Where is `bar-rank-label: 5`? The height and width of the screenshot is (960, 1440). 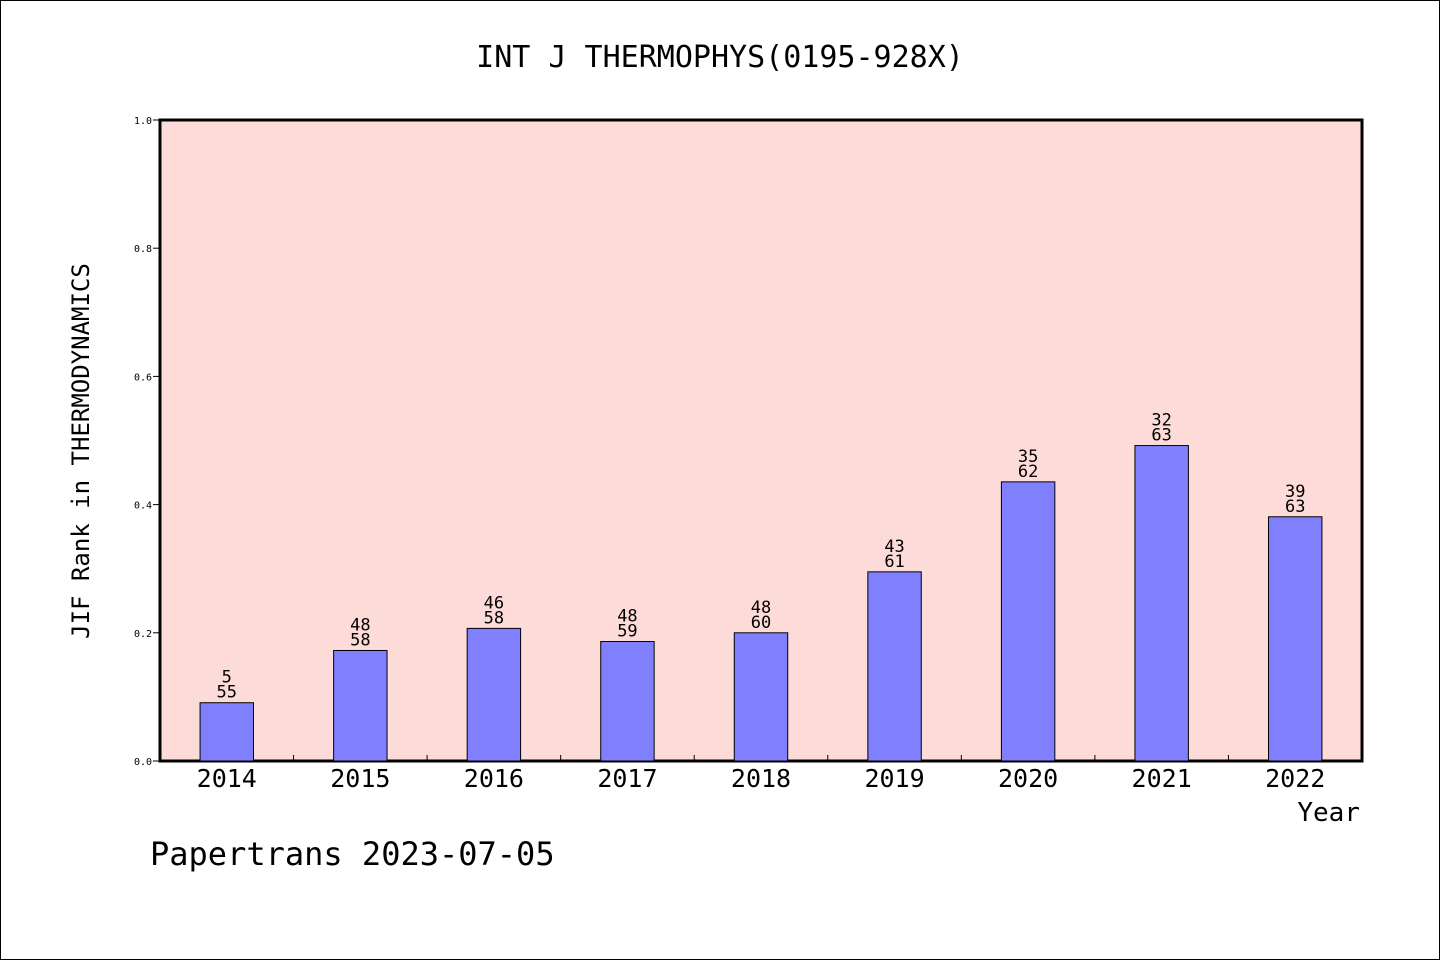 bar-rank-label: 5 is located at coordinates (227, 678).